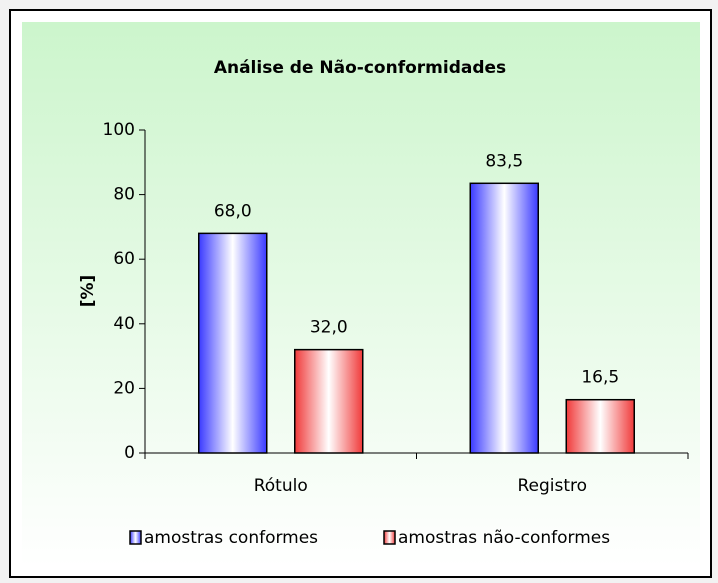 The width and height of the screenshot is (718, 583). What do you see at coordinates (124, 259) in the screenshot?
I see `y-tick-label: 60` at bounding box center [124, 259].